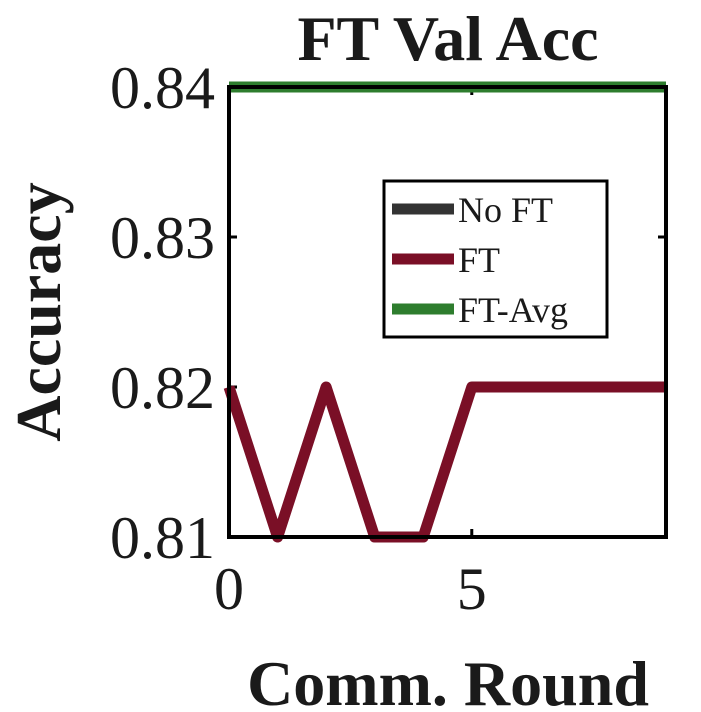 Image resolution: width=701 pixels, height=712 pixels. Describe the element at coordinates (162, 538) in the screenshot. I see `y-tick-label: 0.81` at that location.